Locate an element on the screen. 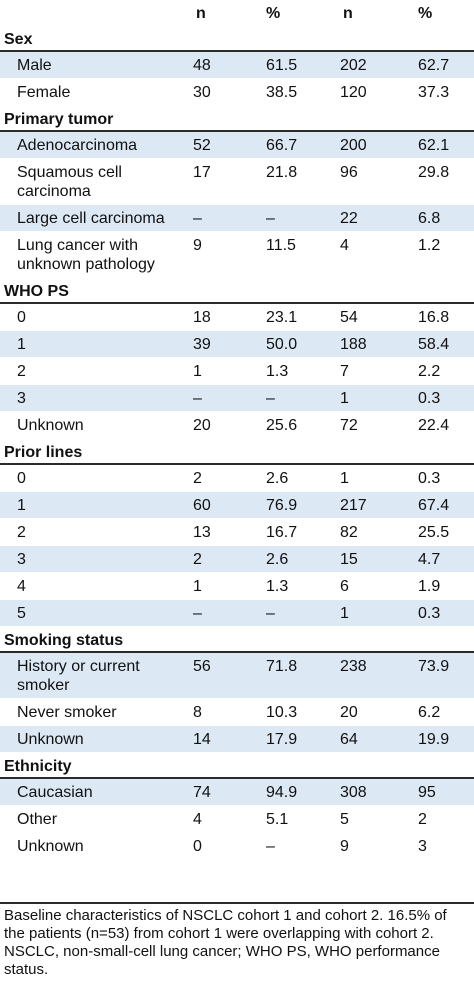 The width and height of the screenshot is (474, 1001). table-row: 2 1 1.3 7 2.2 is located at coordinates (237, 371).